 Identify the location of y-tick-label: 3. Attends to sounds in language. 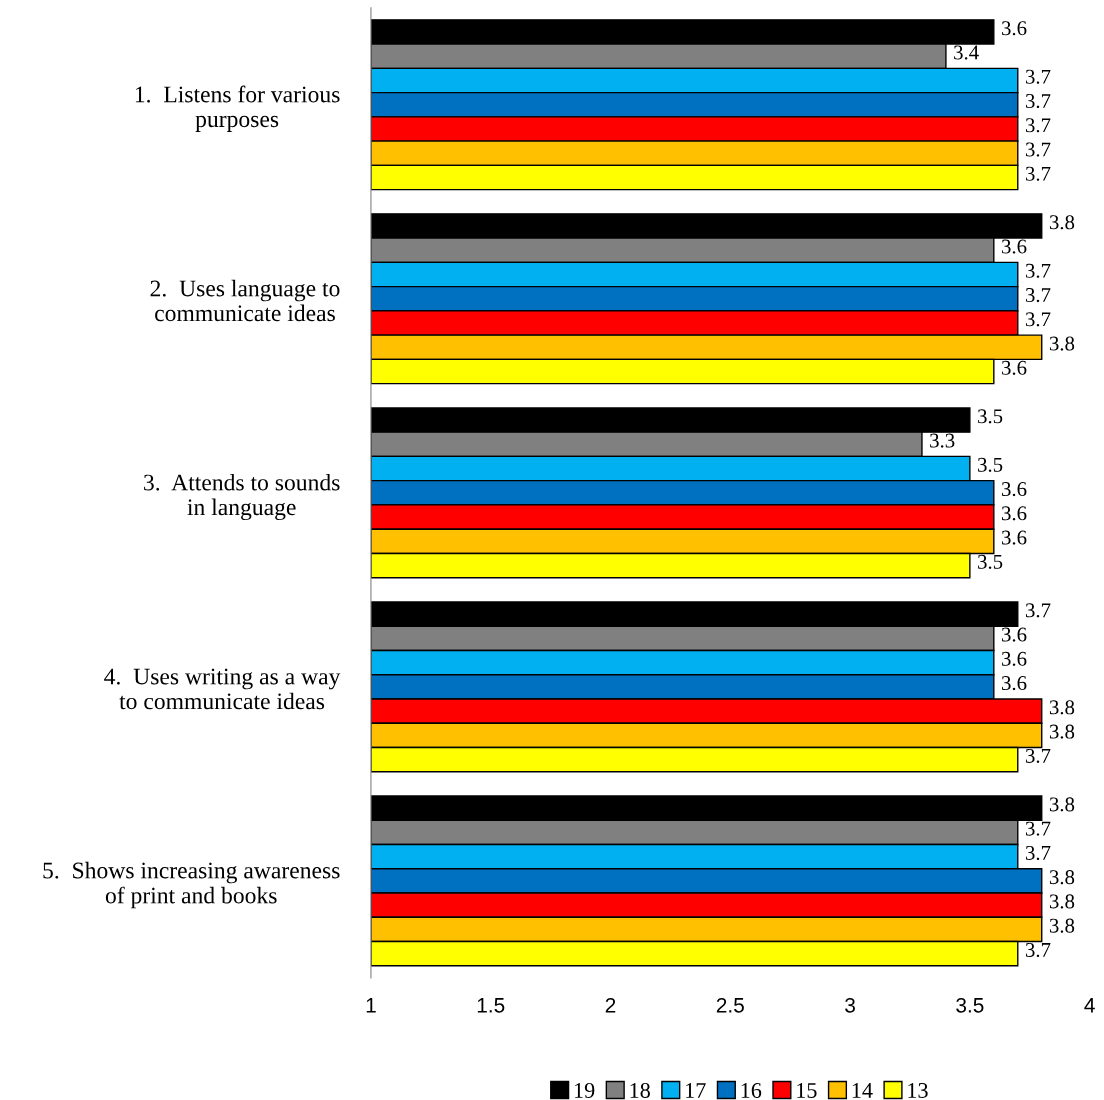
(242, 497).